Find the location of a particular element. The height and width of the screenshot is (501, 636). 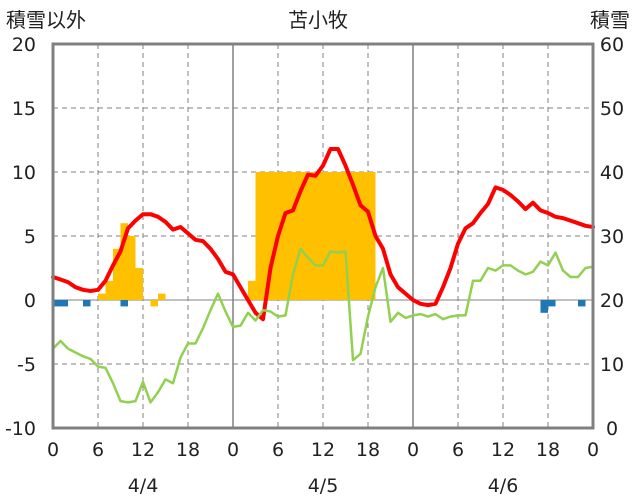

left-y-tick-label: 15 is located at coordinates (24, 109).